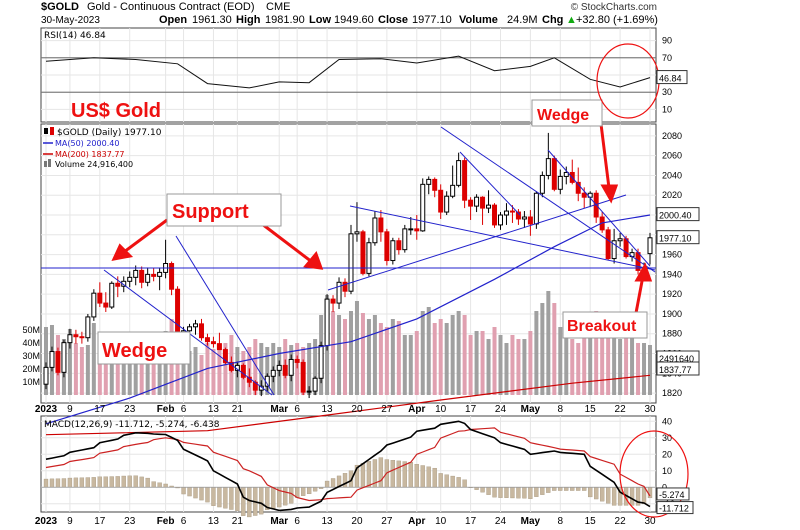 This screenshot has height=530, width=800. I want to click on breakout-arrow, so click(639, 294).